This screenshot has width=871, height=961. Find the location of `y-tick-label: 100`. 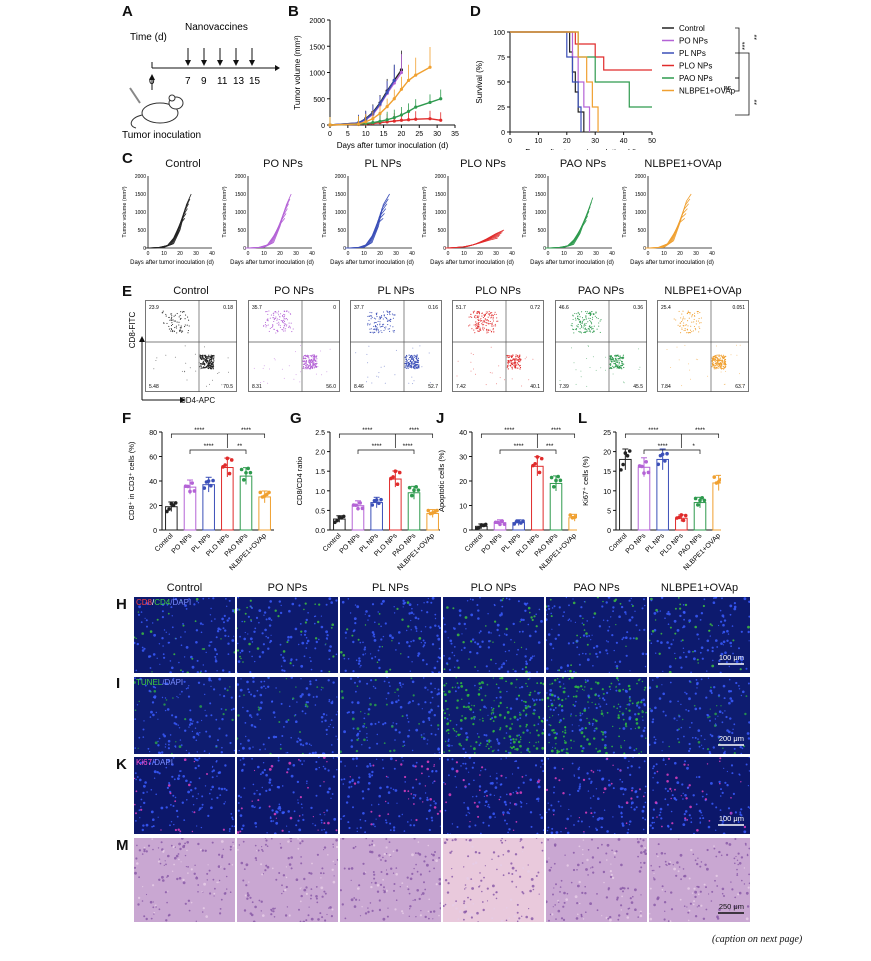

y-tick-label: 100 is located at coordinates (499, 33).